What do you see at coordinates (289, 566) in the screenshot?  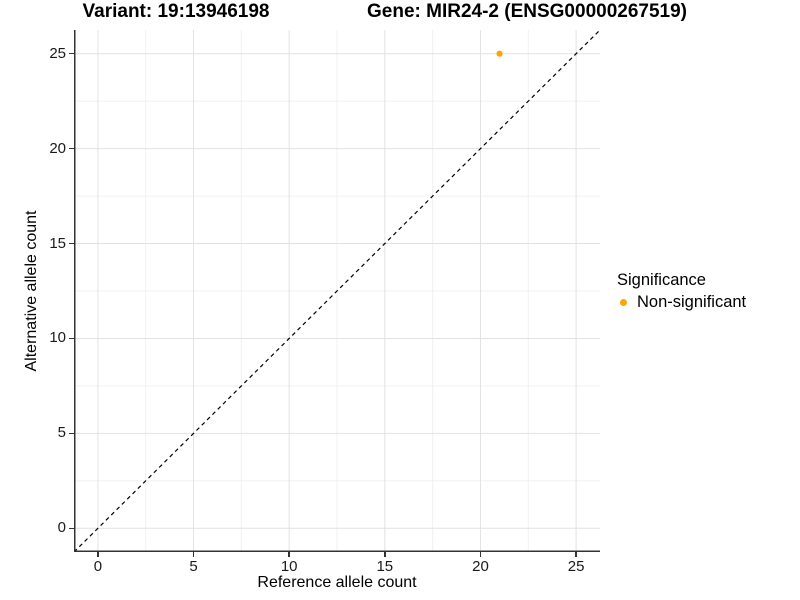 I see `x-tick-label: 10` at bounding box center [289, 566].